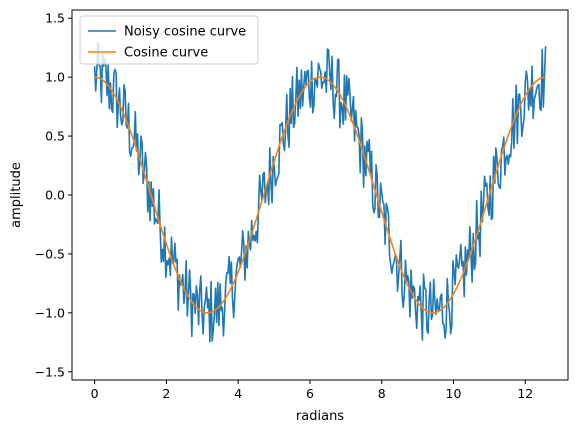 Image resolution: width=578 pixels, height=432 pixels. Describe the element at coordinates (310, 393) in the screenshot. I see `x-tick-label: 6` at that location.